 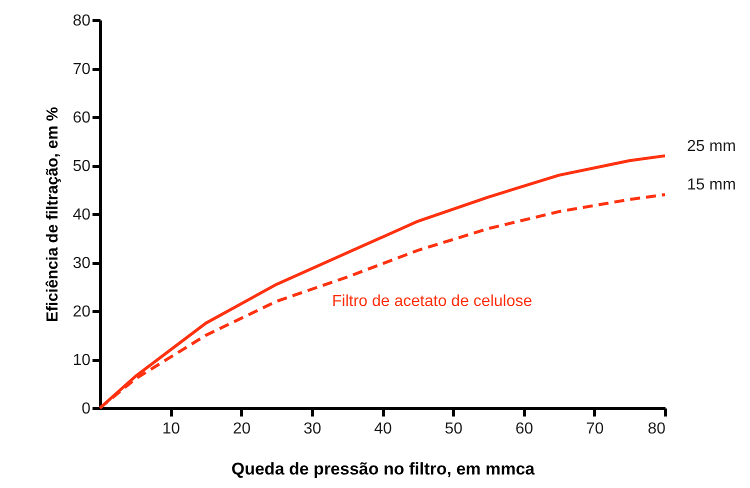 What do you see at coordinates (657, 429) in the screenshot?
I see `x-tick-label: 80` at bounding box center [657, 429].